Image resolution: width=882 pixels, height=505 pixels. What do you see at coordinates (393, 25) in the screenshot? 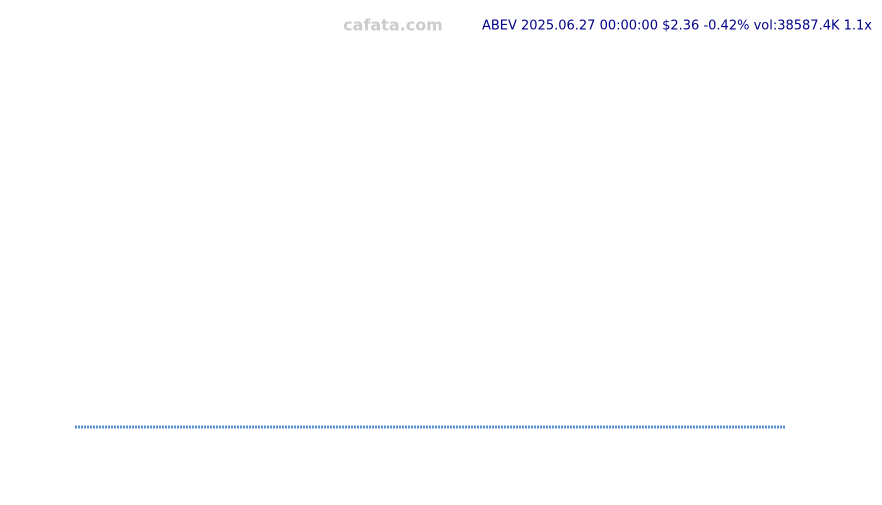
I see `watermark: cafata.com` at bounding box center [393, 25].